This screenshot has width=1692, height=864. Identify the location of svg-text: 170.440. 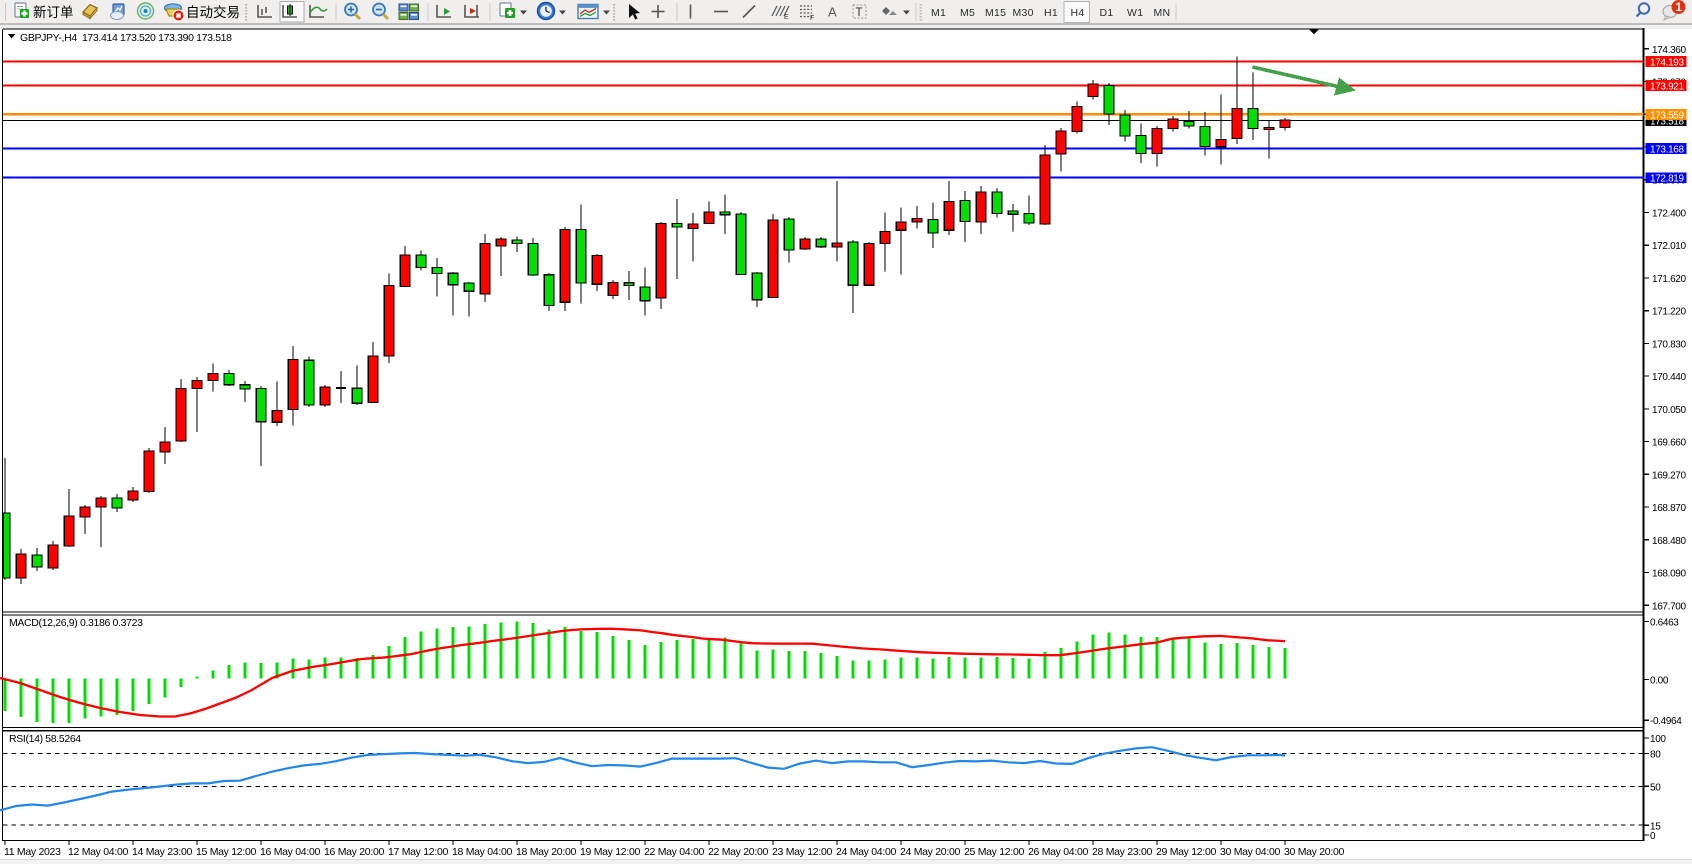
(1669, 377).